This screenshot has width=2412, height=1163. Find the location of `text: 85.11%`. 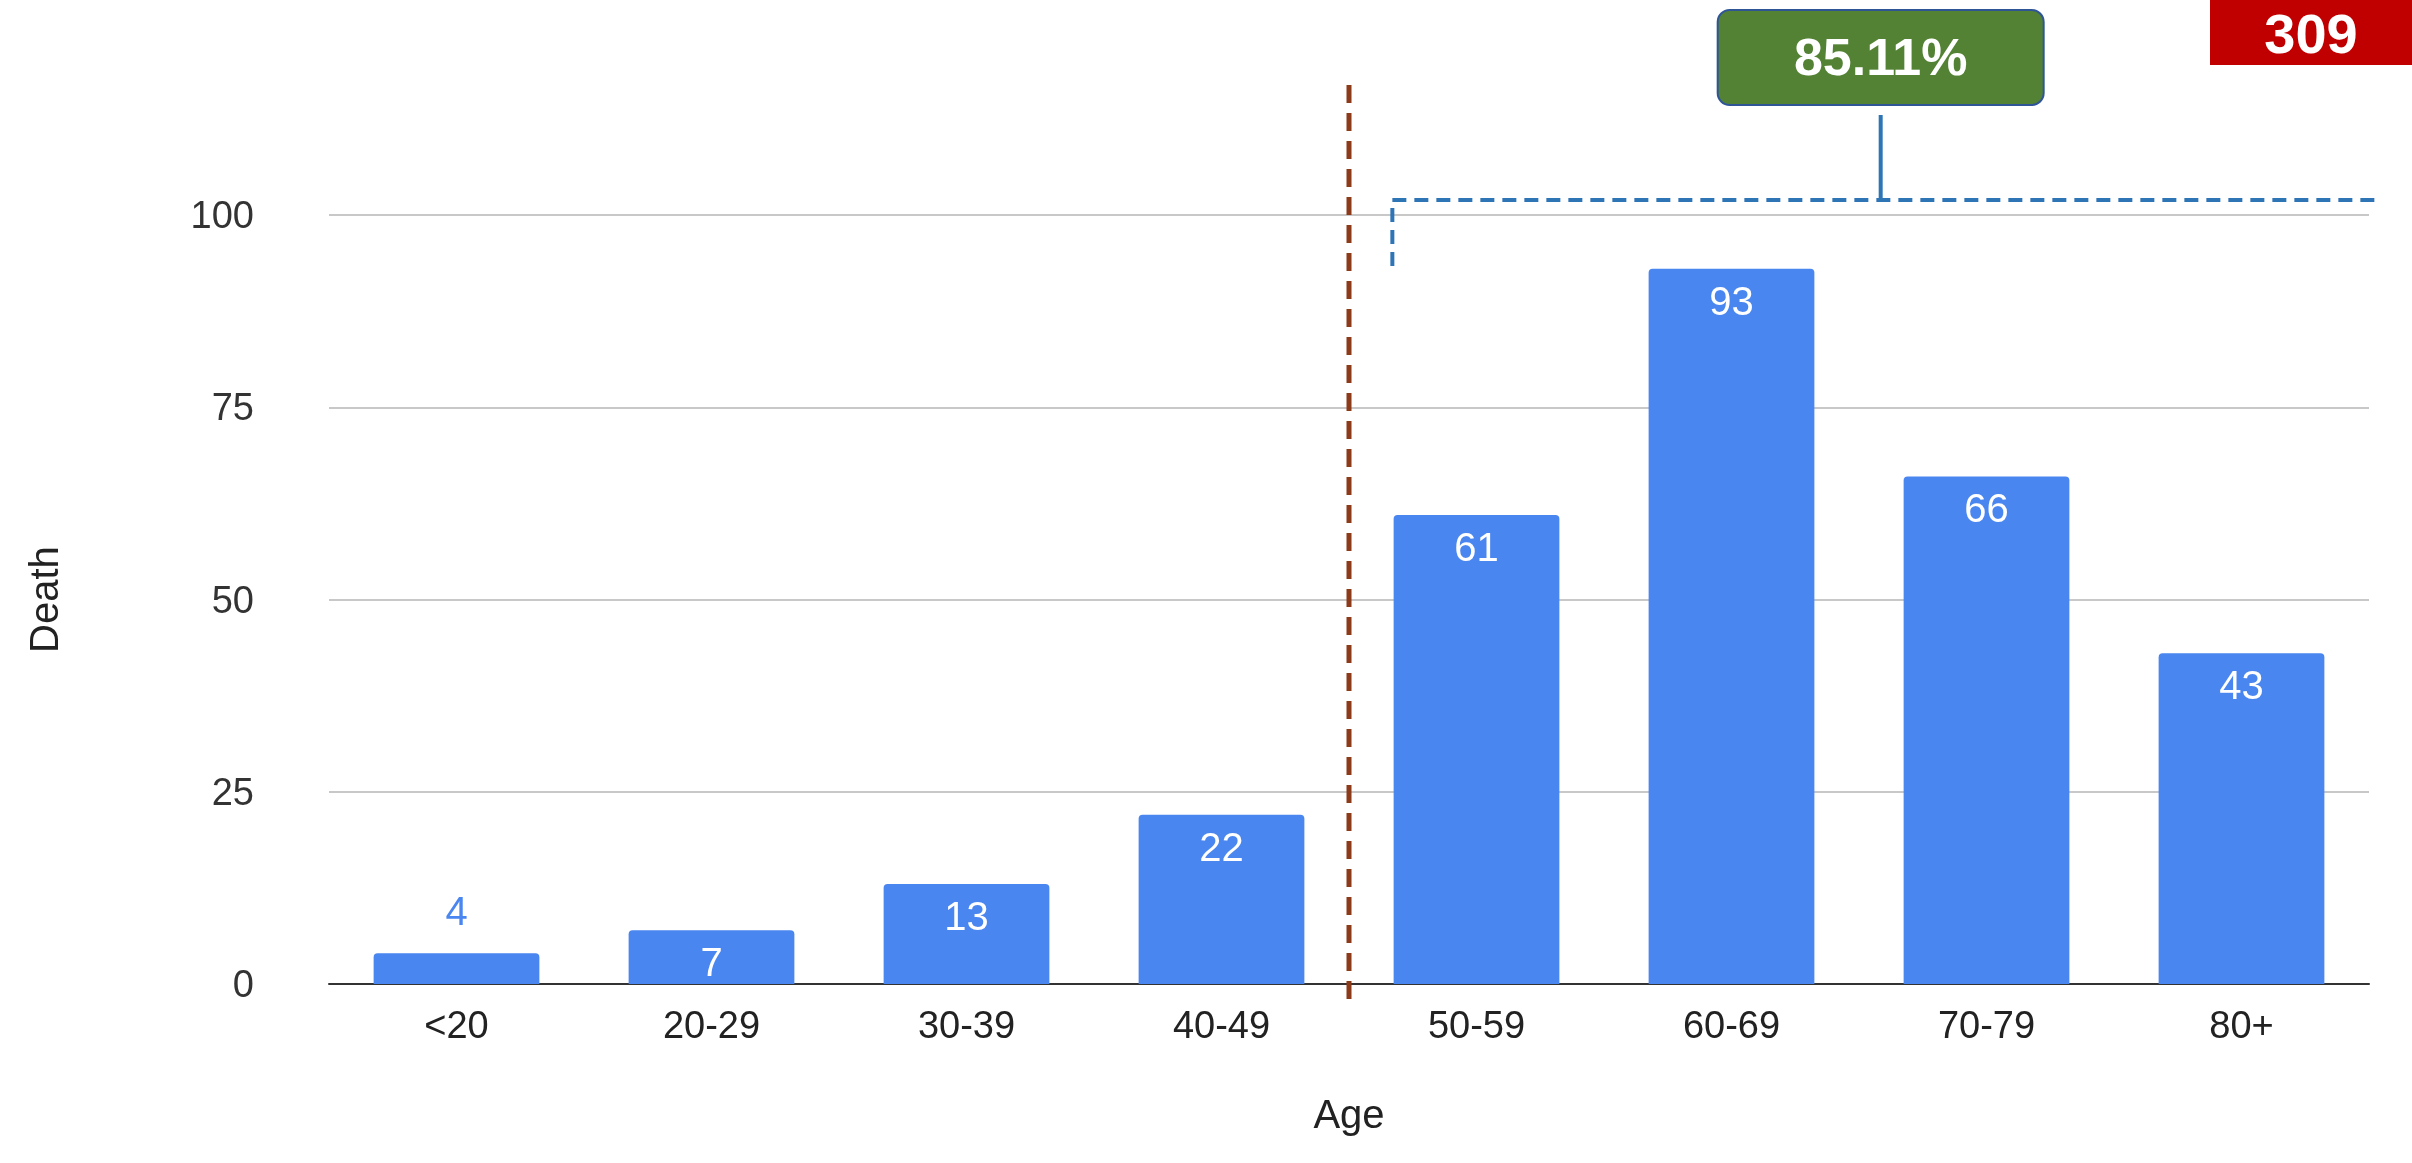

text: 85.11% is located at coordinates (1880, 57).